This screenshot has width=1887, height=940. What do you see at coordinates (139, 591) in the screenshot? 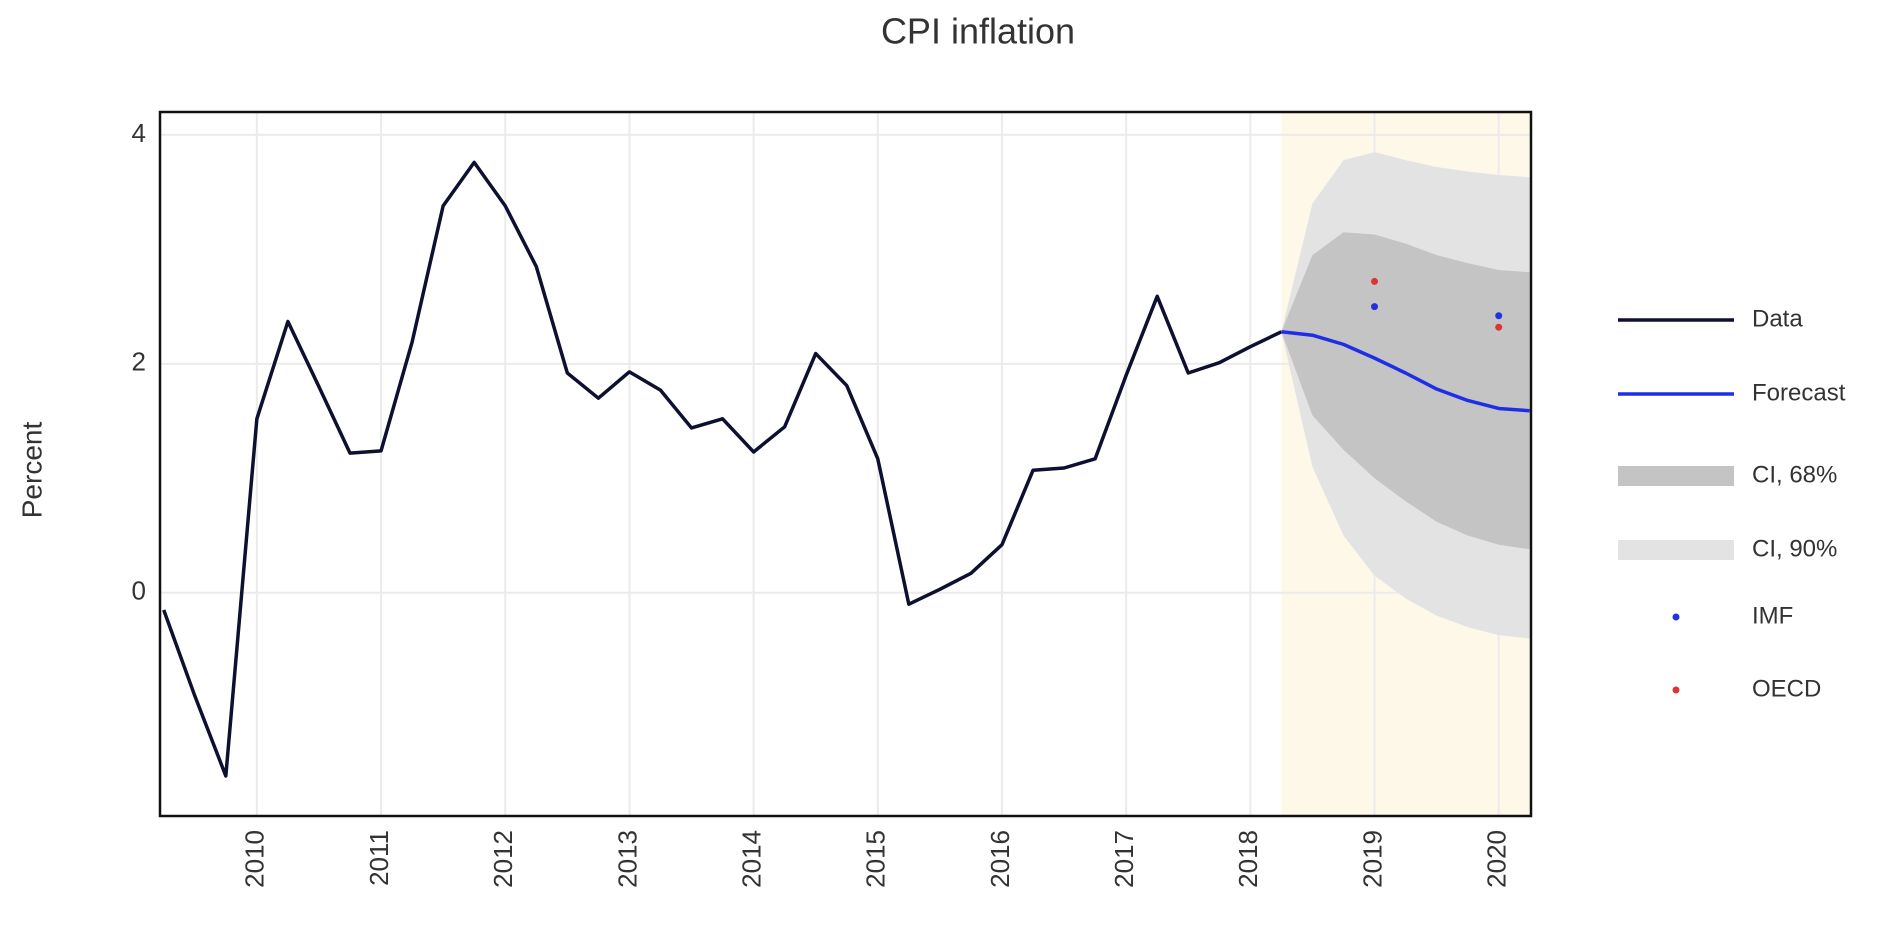
I see `y-tick-label: 0` at bounding box center [139, 591].